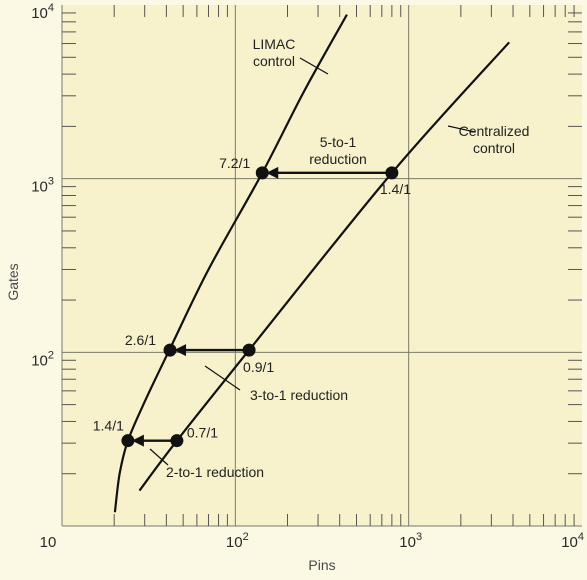  I want to click on ratio-label: 2.6/1, so click(140, 340).